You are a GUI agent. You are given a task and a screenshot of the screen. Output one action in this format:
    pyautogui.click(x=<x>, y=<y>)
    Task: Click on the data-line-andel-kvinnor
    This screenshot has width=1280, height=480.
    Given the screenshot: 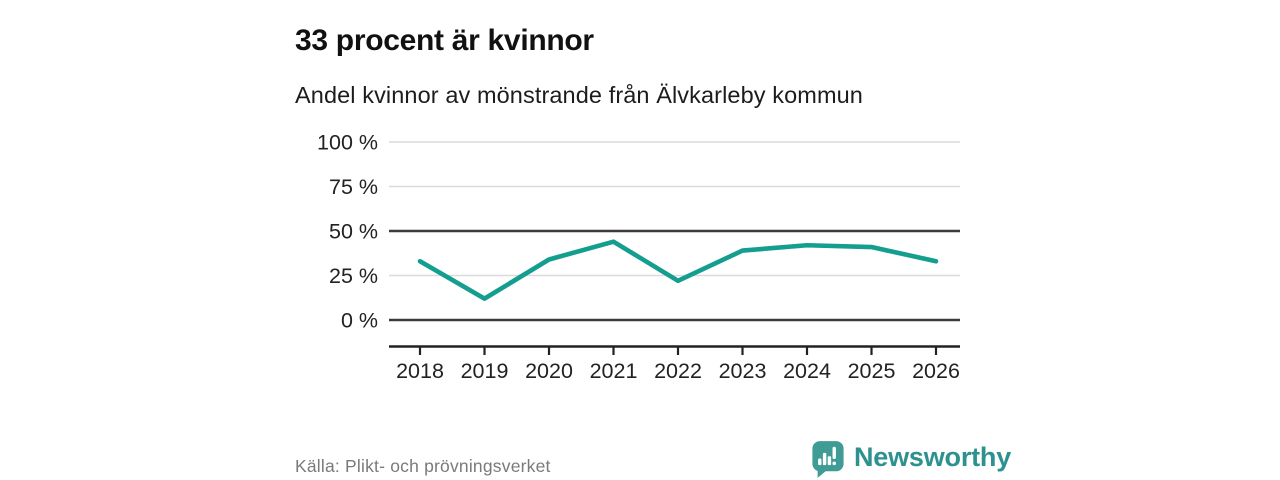 What is the action you would take?
    pyautogui.click(x=678, y=270)
    